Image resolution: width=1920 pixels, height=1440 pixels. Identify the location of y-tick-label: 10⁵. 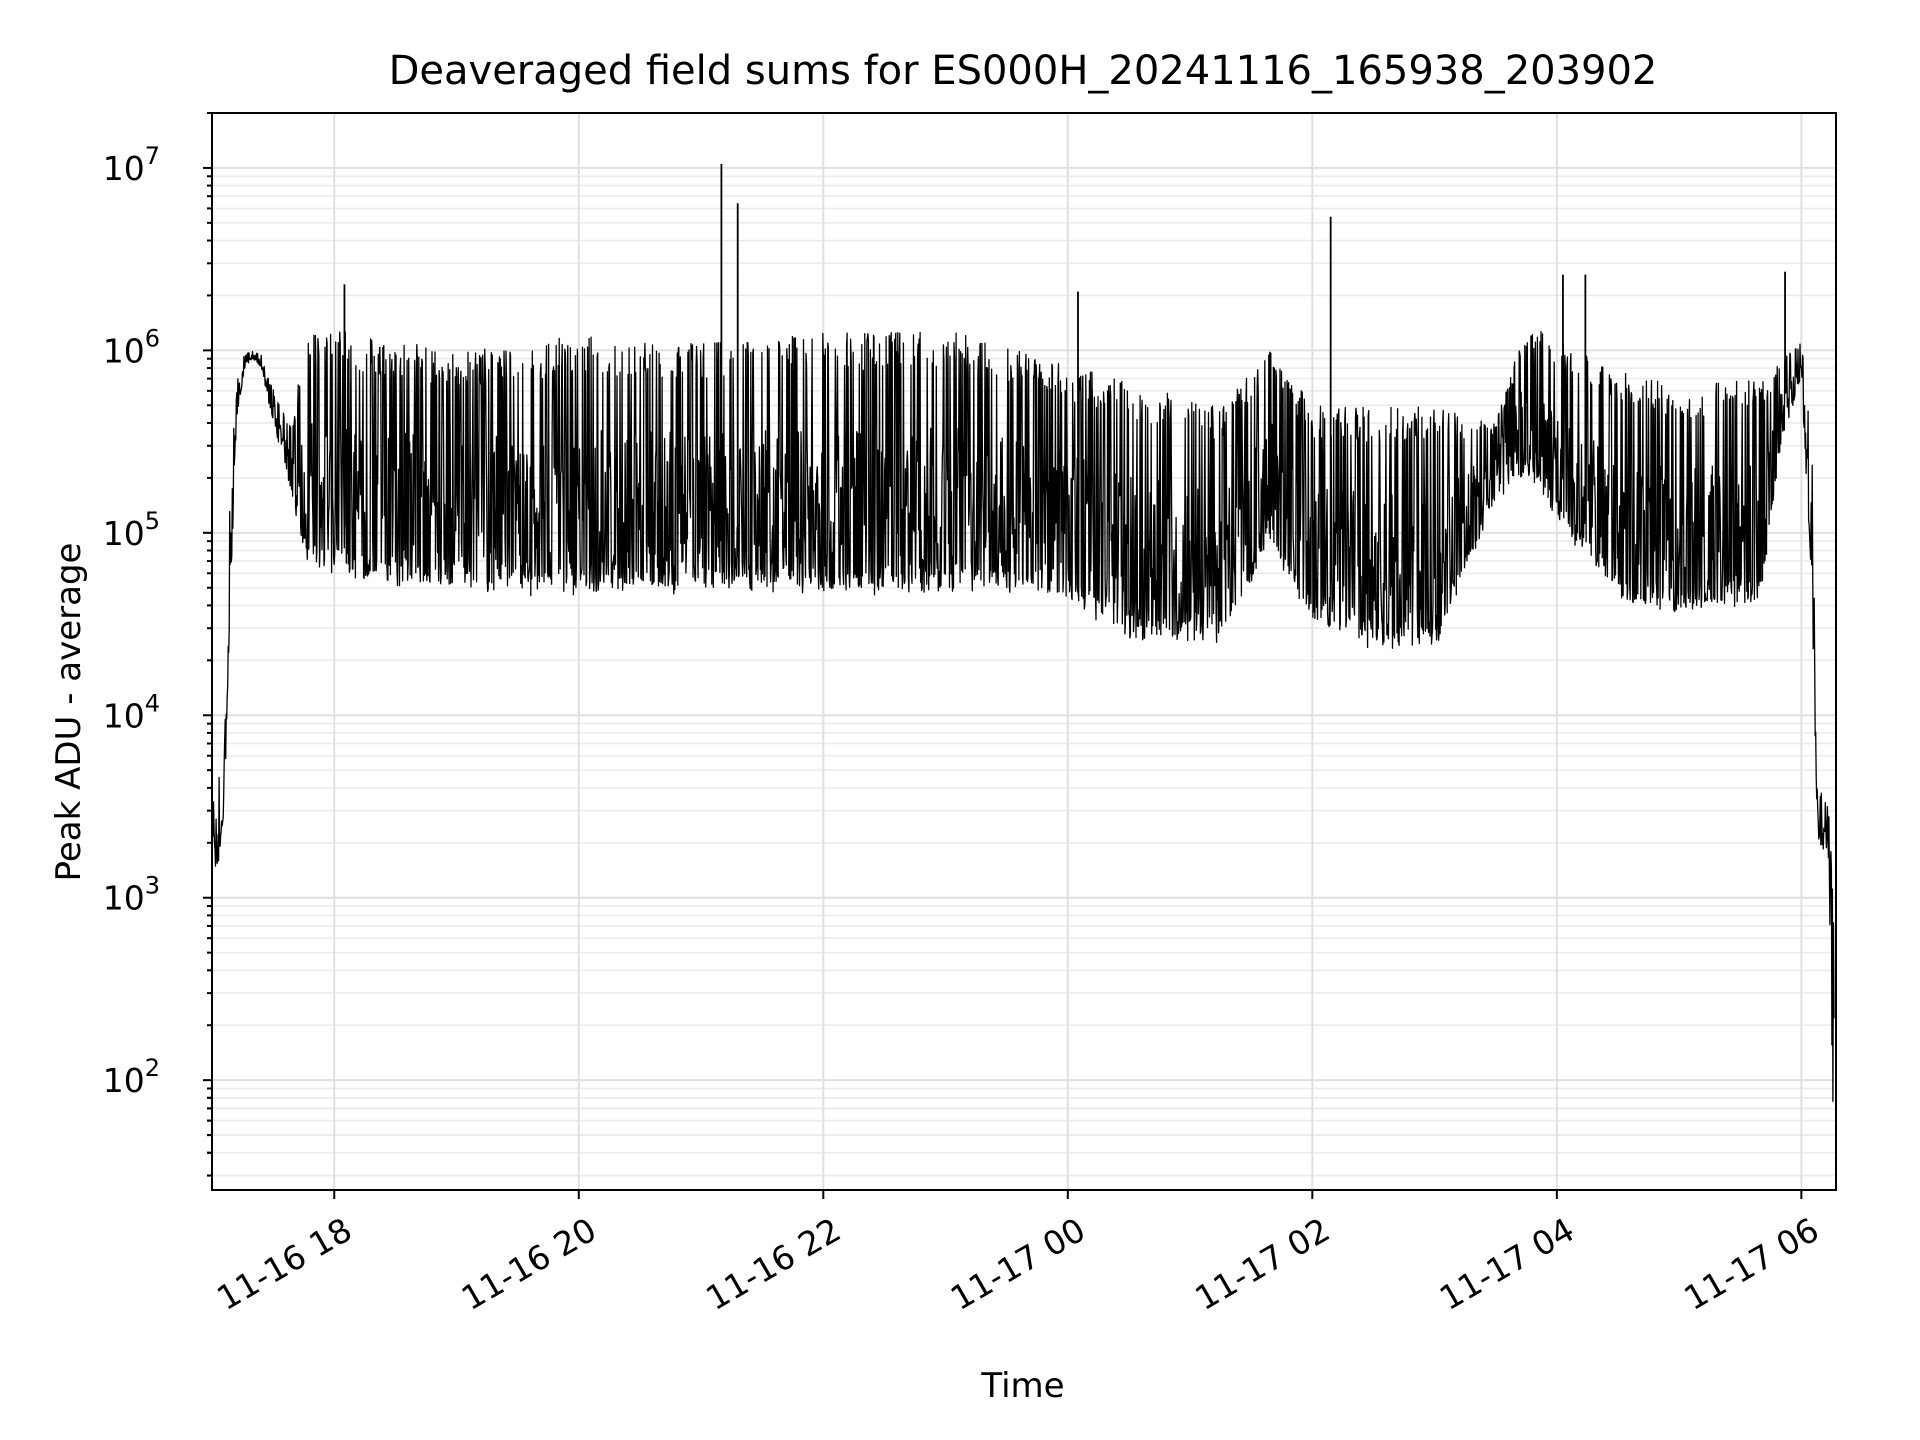
(131, 530).